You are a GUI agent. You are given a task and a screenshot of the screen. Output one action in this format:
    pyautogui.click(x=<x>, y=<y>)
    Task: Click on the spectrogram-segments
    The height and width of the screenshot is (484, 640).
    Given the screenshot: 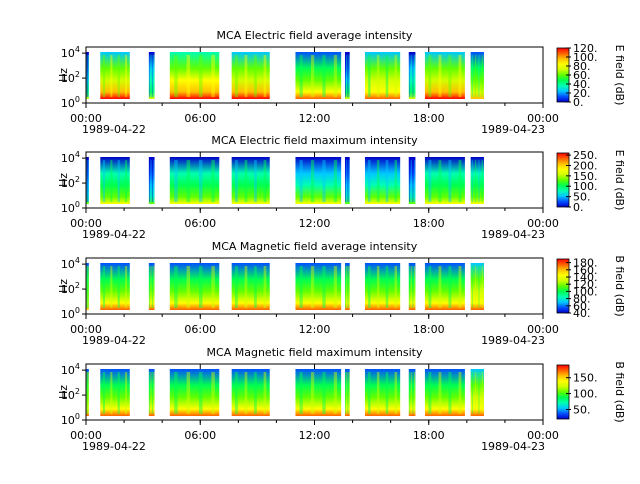 What is the action you would take?
    pyautogui.click(x=284, y=286)
    